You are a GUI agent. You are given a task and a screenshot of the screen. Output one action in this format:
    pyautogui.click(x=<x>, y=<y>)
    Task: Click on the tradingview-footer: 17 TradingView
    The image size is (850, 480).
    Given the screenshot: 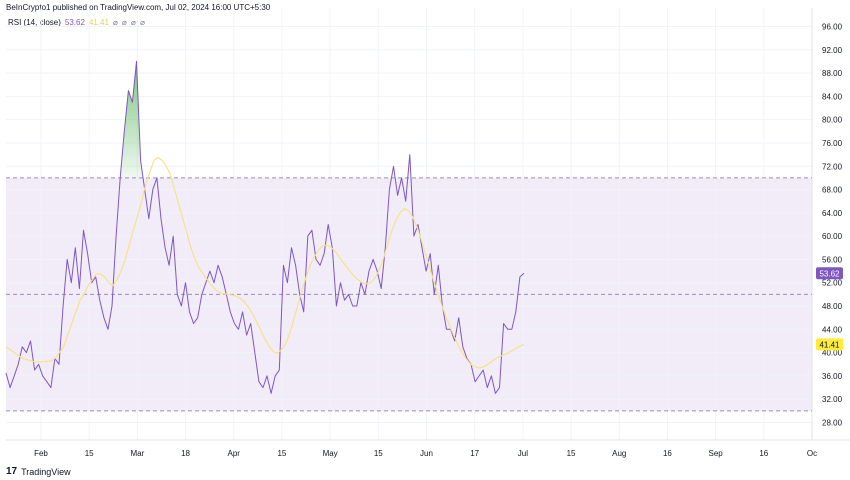 What is the action you would take?
    pyautogui.click(x=38, y=471)
    